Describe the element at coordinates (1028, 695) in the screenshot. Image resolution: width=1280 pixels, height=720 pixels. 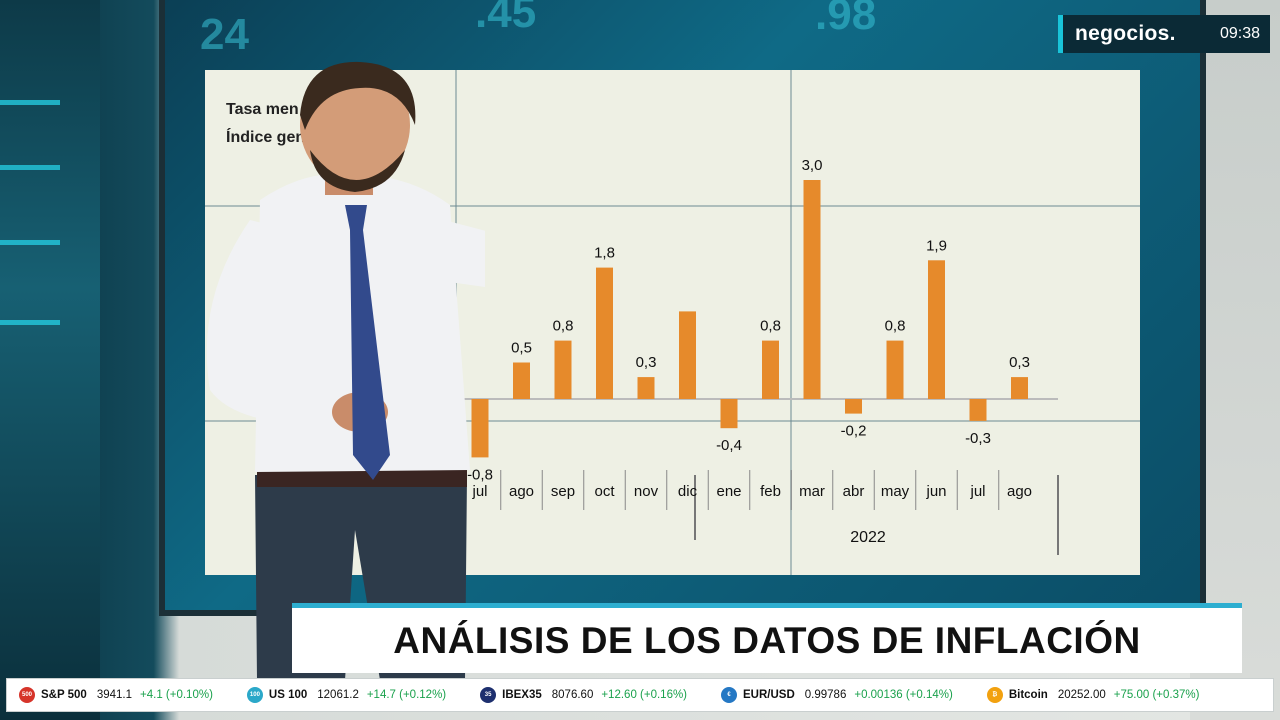
I see `ticker-name: Bitcoin` at that location.